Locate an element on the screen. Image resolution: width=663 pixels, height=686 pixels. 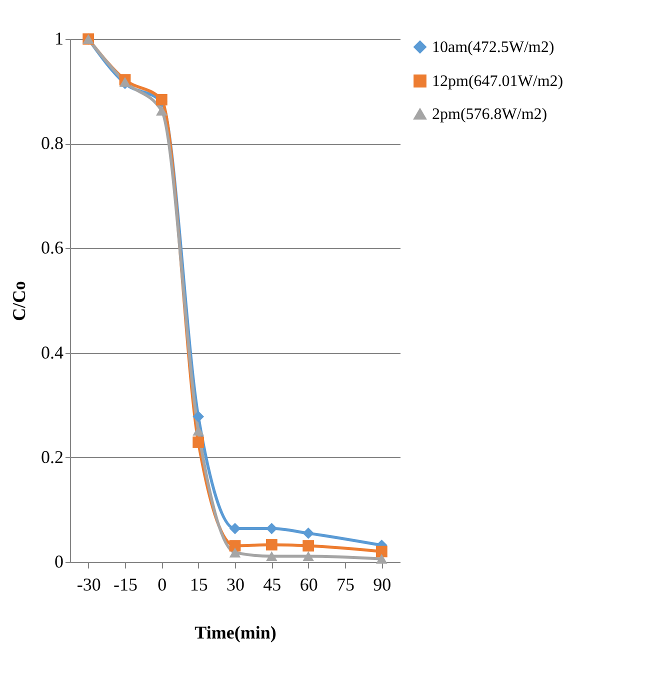
x-tick-label: 60 is located at coordinates (309, 584).